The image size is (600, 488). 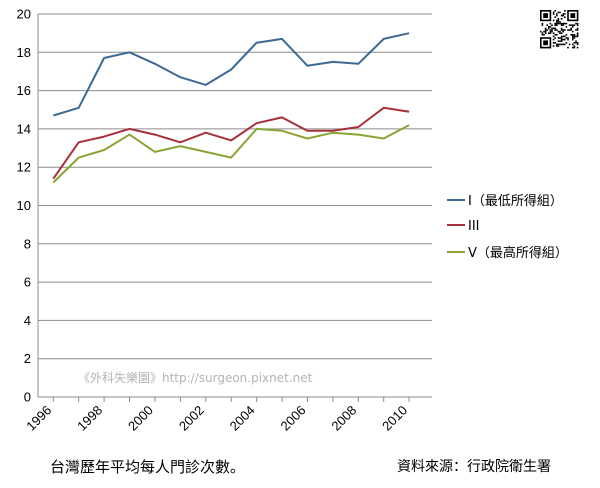 What do you see at coordinates (24, 14) in the screenshot?
I see `y-tick-label: 20` at bounding box center [24, 14].